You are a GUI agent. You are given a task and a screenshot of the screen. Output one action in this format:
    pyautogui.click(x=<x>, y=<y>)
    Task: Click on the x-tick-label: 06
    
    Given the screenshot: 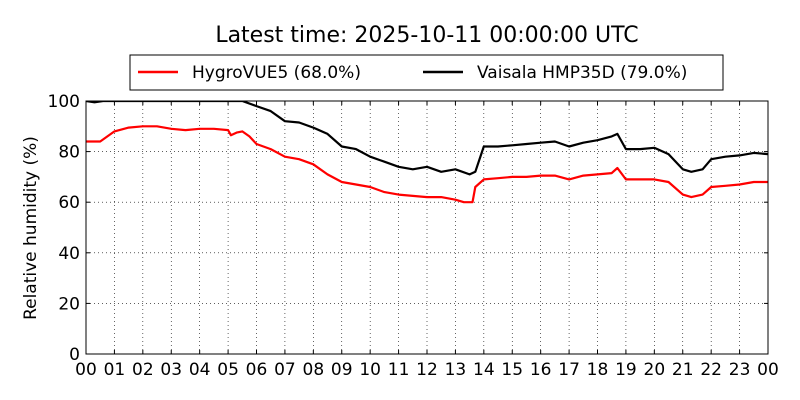 What is the action you would take?
    pyautogui.click(x=257, y=370)
    